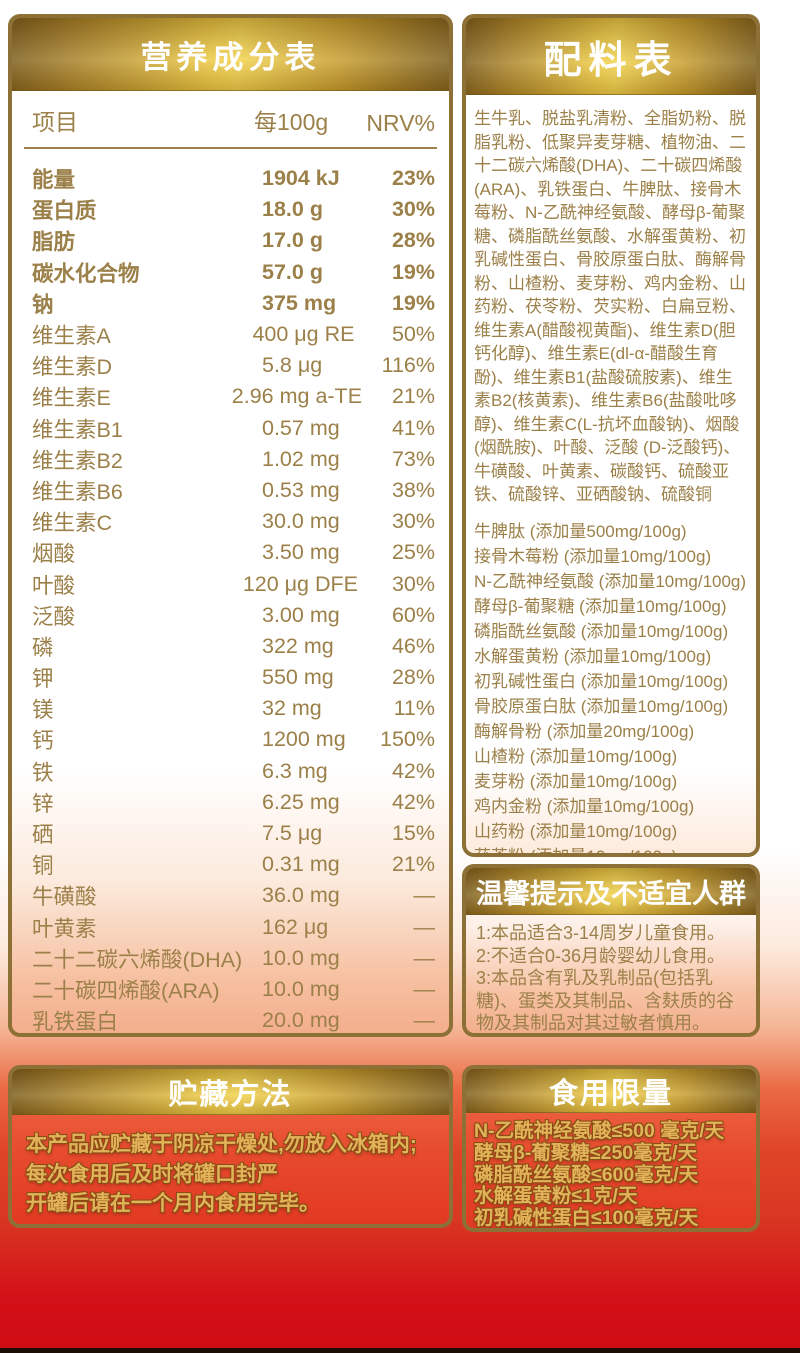  I want to click on nutrient-value: 5.8 μg, so click(292, 365).